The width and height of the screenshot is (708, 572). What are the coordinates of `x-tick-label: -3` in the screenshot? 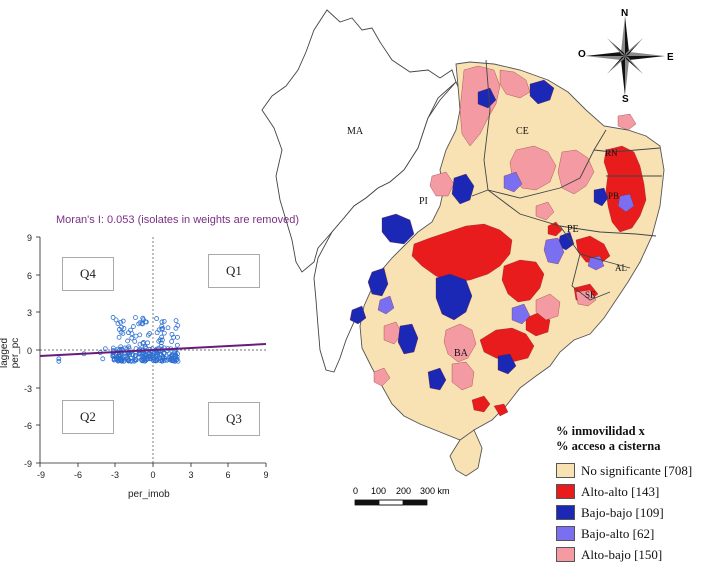 It's located at (115, 475).